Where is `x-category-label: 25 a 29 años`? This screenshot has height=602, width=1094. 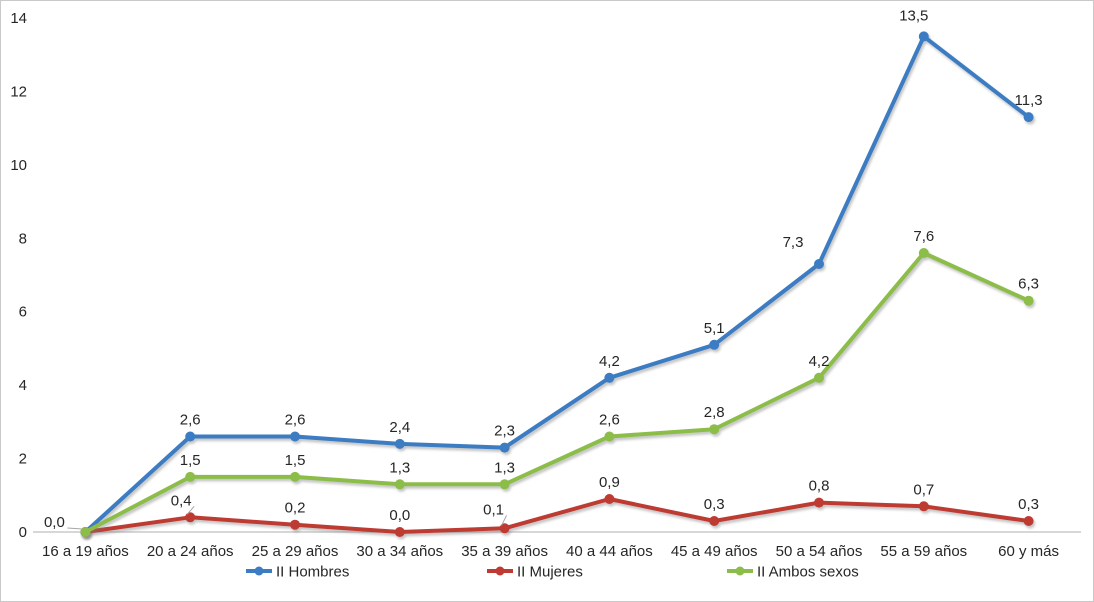
x-category-label: 25 a 29 años is located at coordinates (295, 551).